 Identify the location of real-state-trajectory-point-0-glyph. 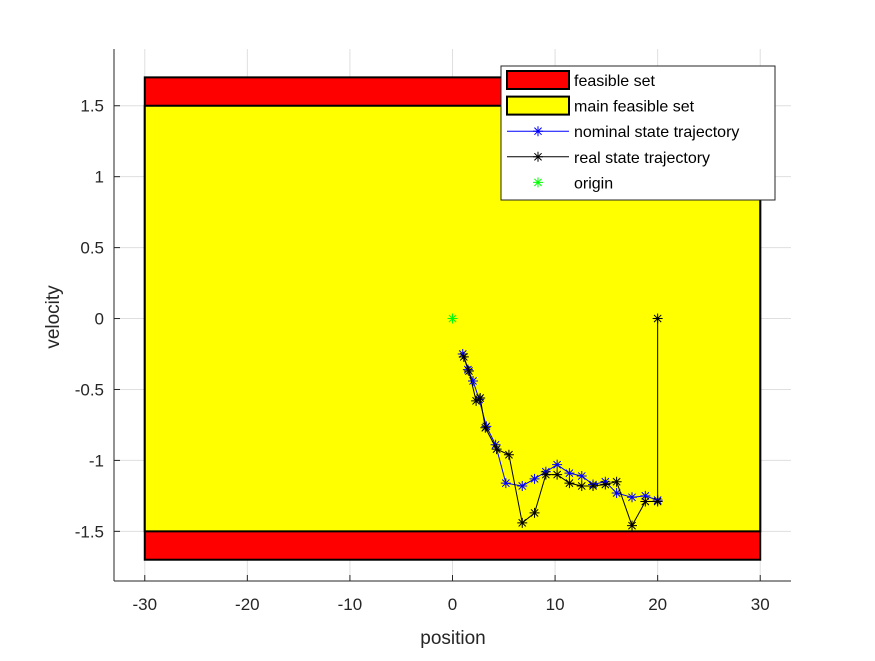
(657, 318).